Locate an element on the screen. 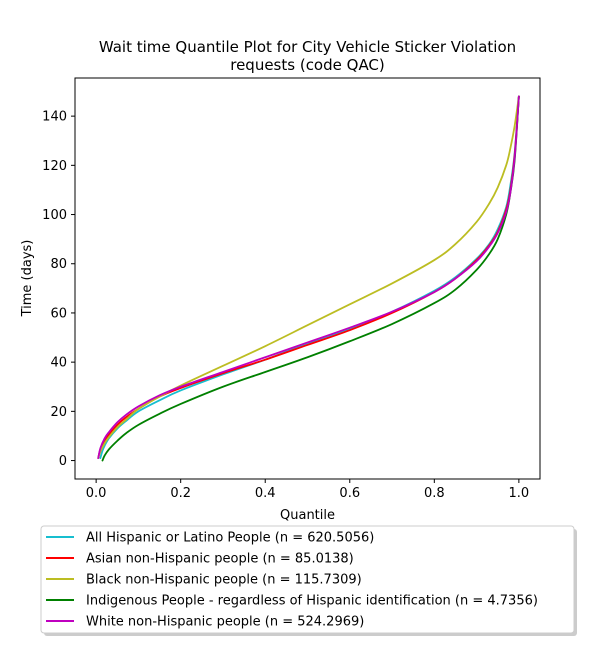 The image size is (600, 650). legend-box is located at coordinates (307, 579).